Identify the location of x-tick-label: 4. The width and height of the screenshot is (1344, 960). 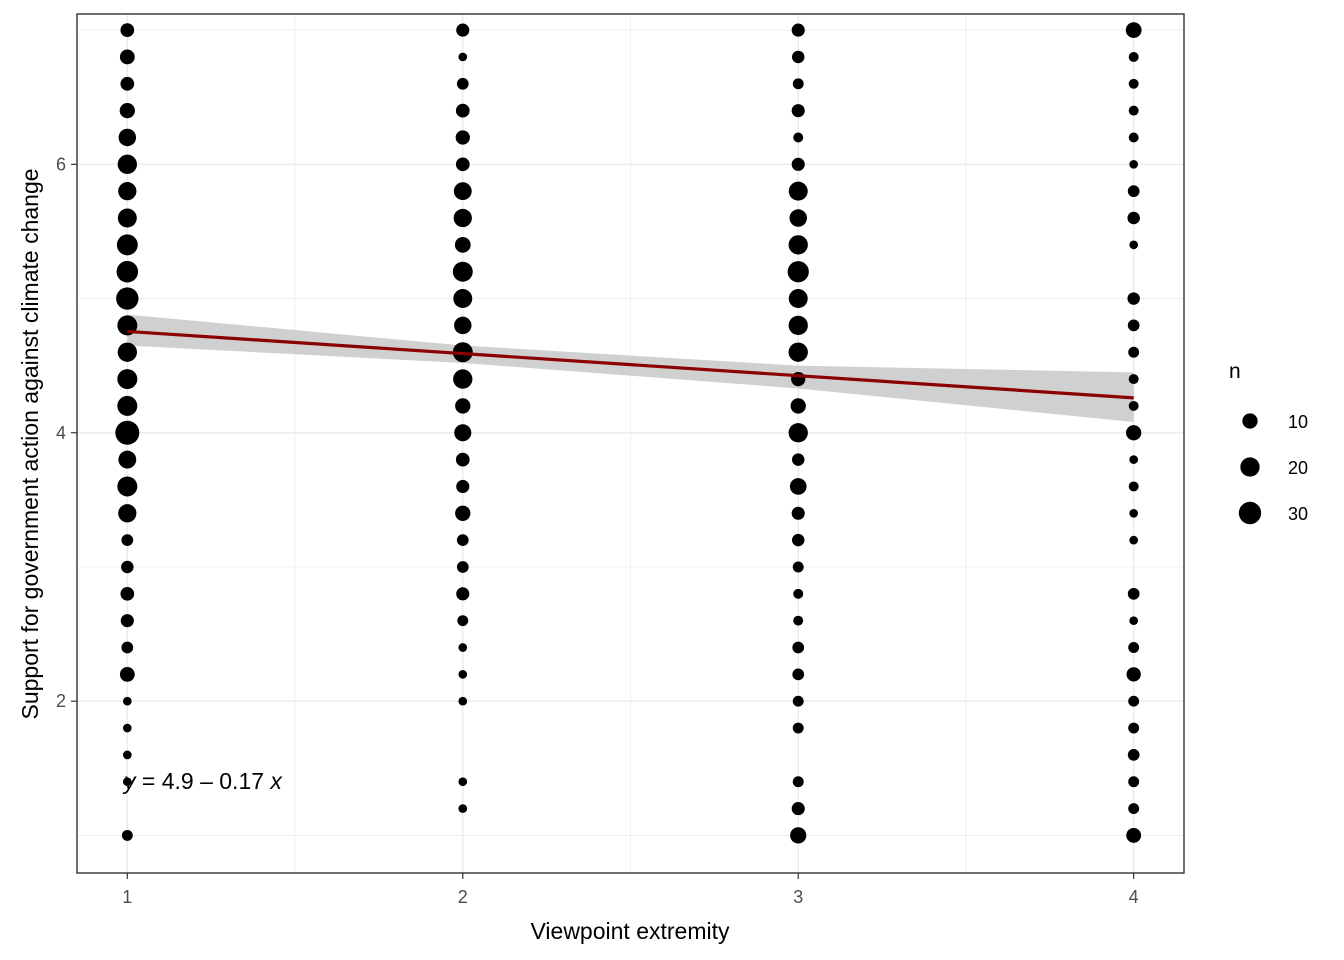
(1134, 897).